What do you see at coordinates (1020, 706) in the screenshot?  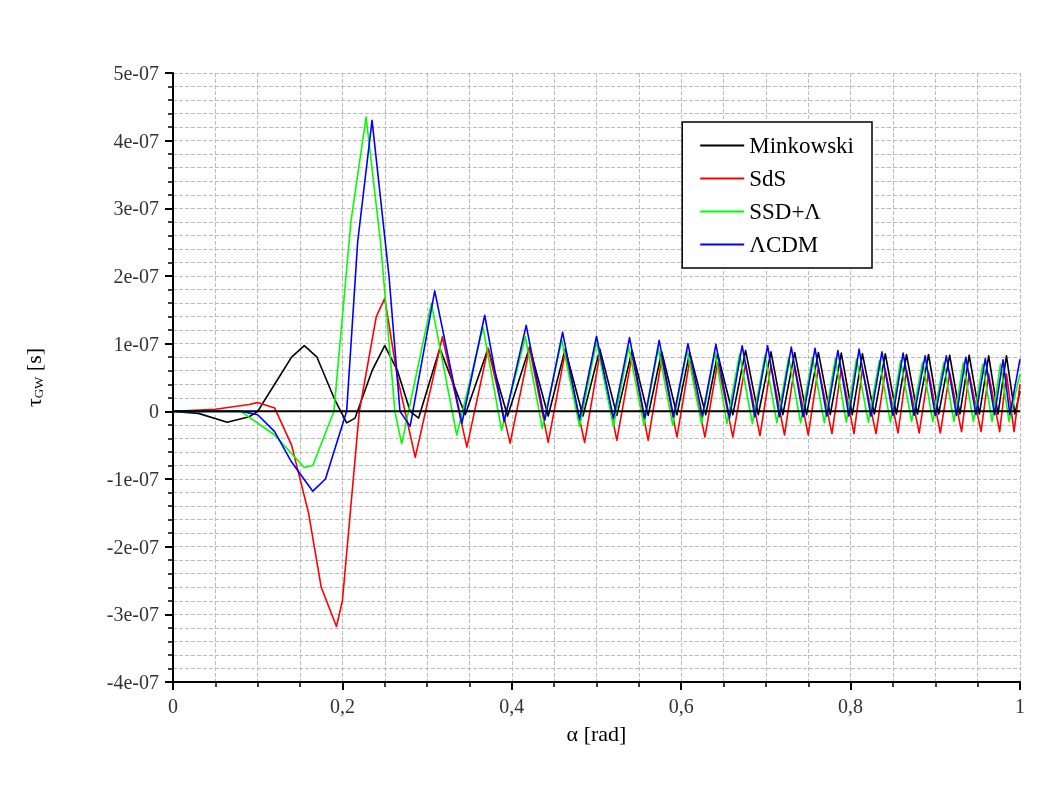 I see `x-tick-label: 1` at bounding box center [1020, 706].